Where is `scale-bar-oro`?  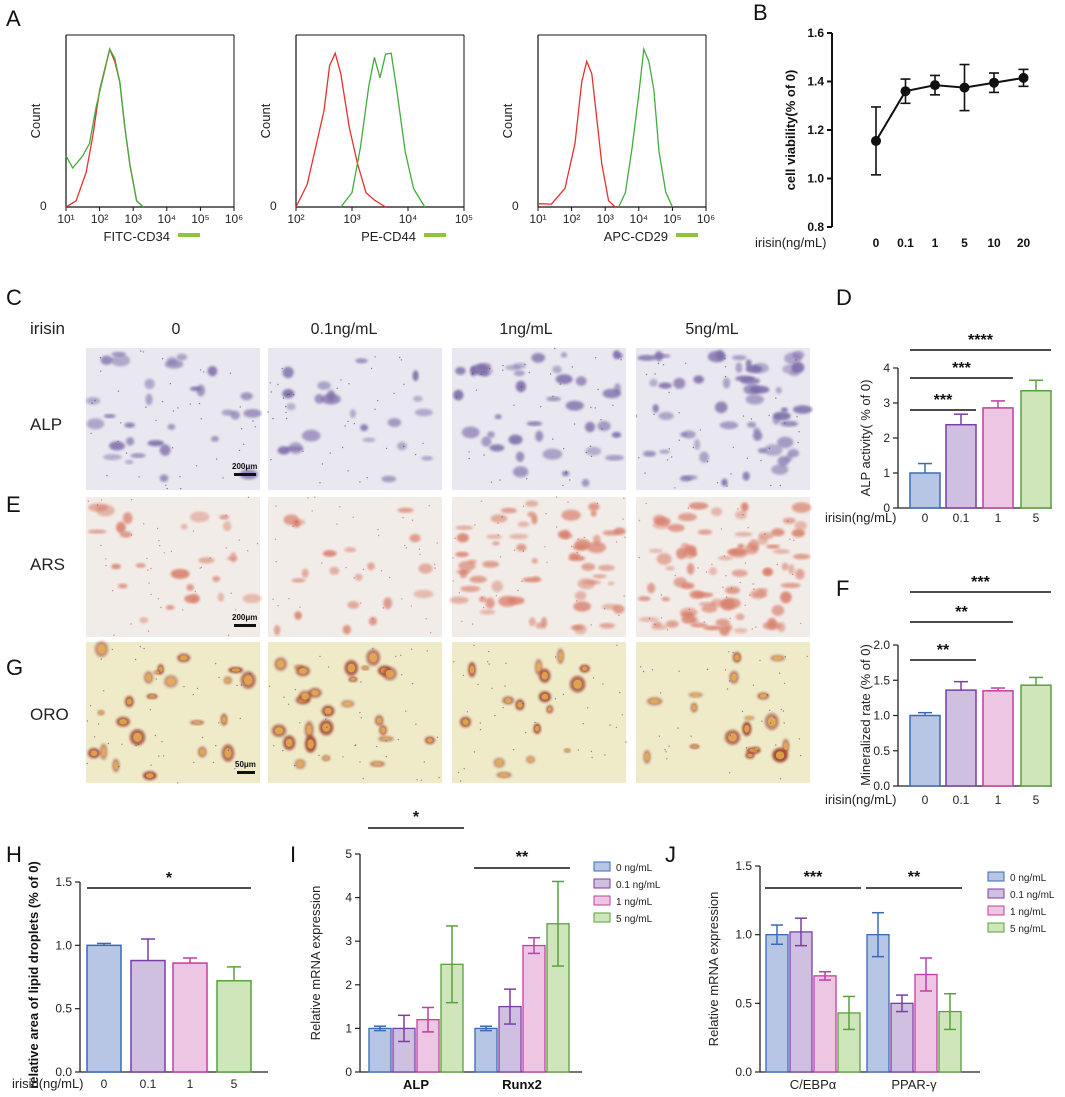
scale-bar-oro is located at coordinates (246, 772).